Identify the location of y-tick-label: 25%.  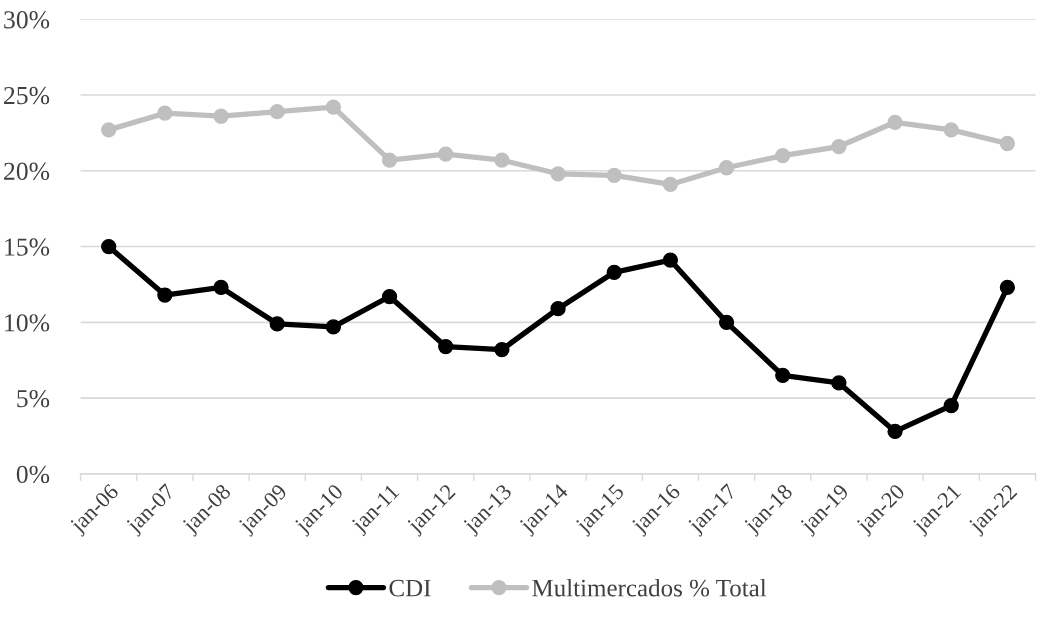
(27, 95).